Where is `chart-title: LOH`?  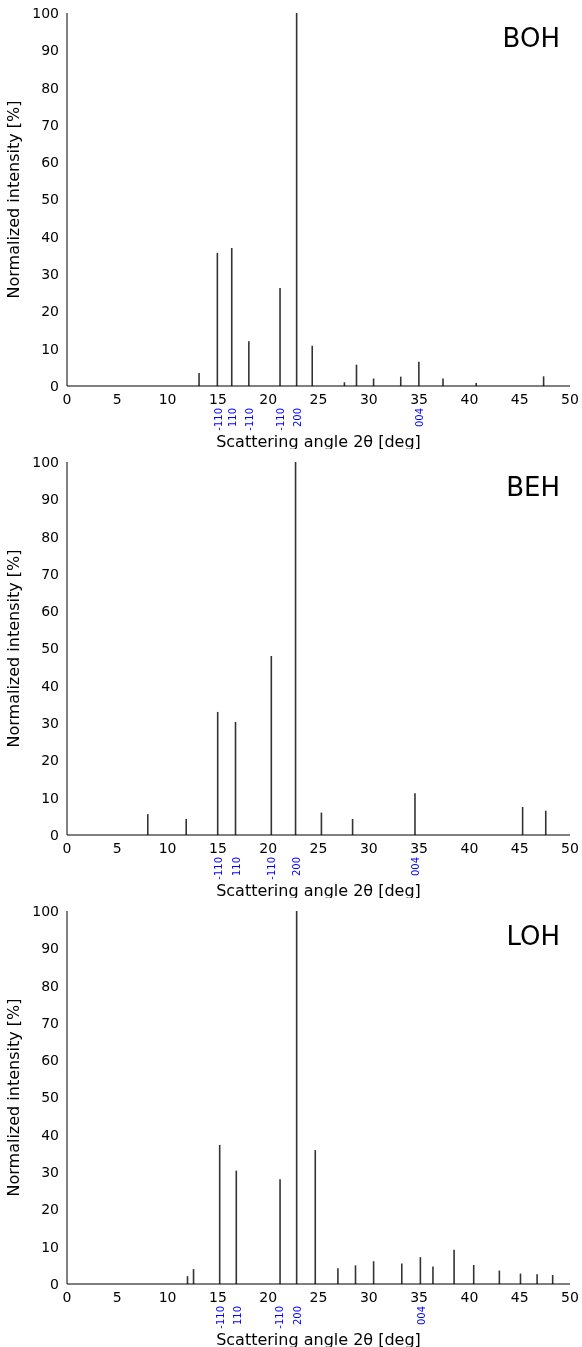
chart-title: LOH is located at coordinates (533, 936).